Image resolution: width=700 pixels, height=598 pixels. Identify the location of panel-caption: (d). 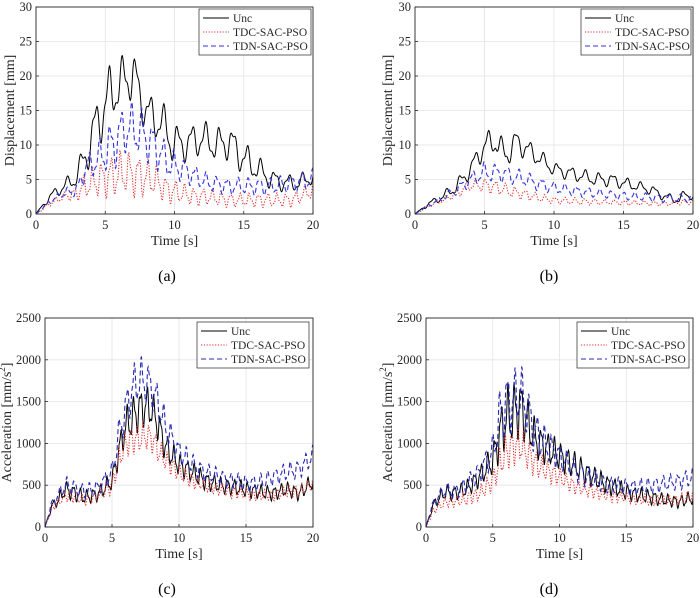
(549, 589).